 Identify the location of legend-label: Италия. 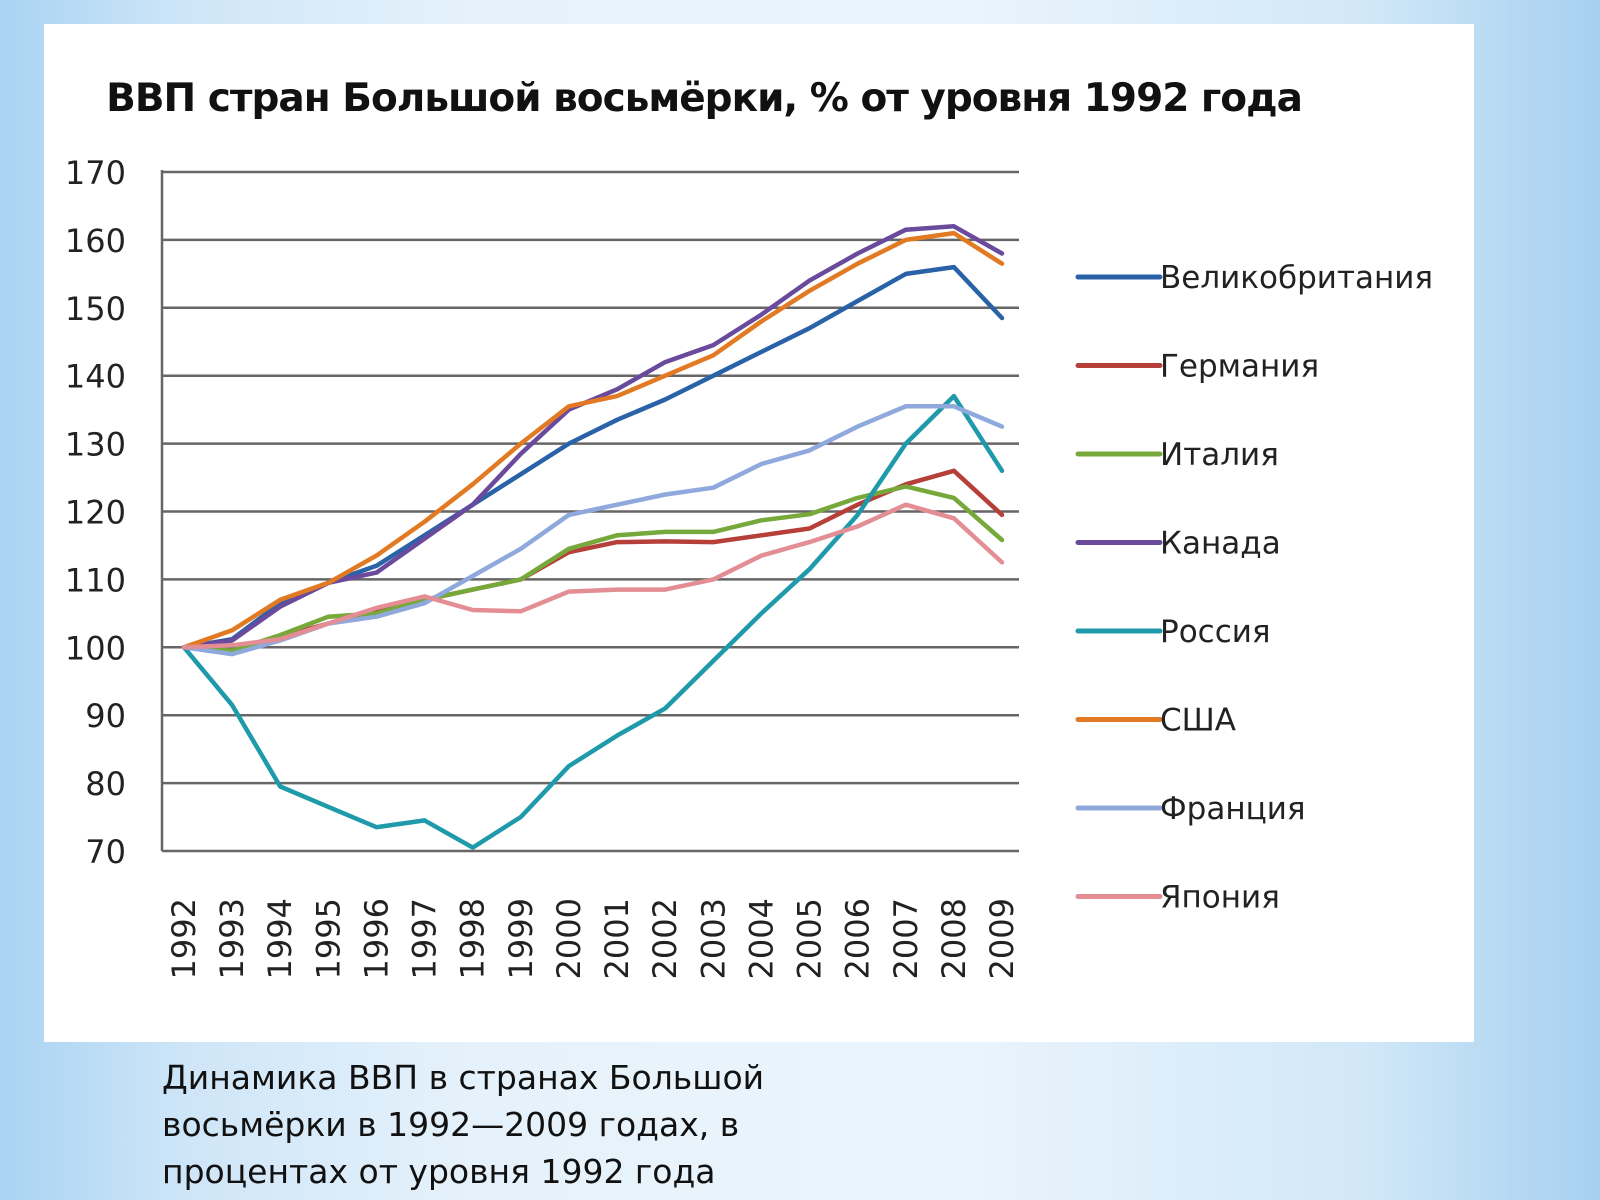
(1219, 455).